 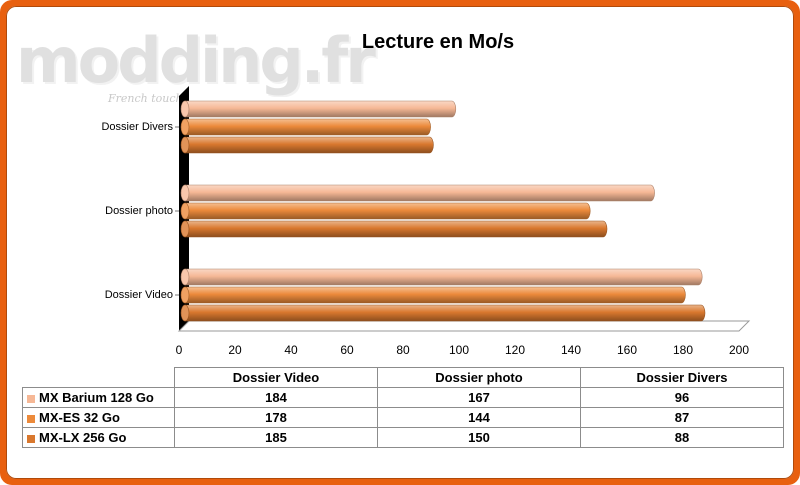 What do you see at coordinates (347, 350) in the screenshot?
I see `x-tick-label: 60` at bounding box center [347, 350].